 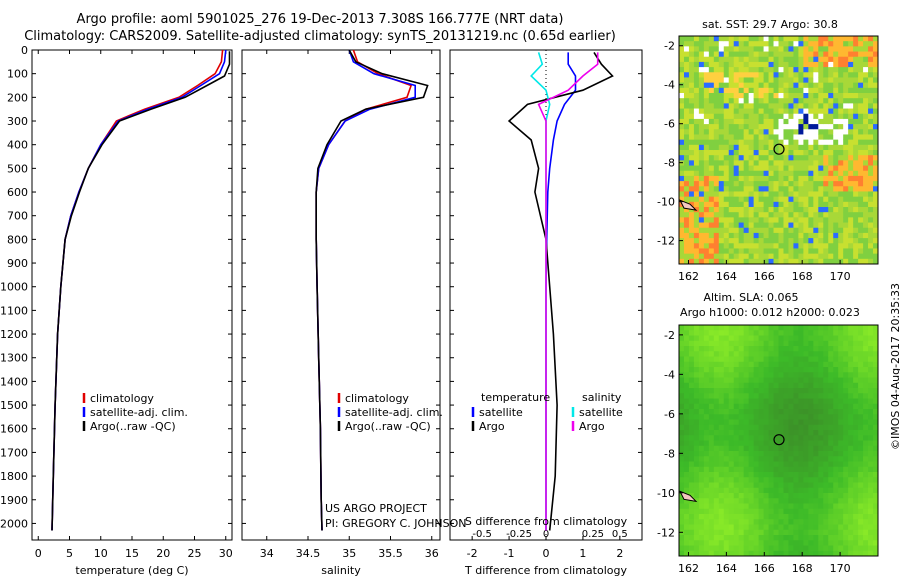 What do you see at coordinates (14, 452) in the screenshot?
I see `y-tick-label: 1700` at bounding box center [14, 452].